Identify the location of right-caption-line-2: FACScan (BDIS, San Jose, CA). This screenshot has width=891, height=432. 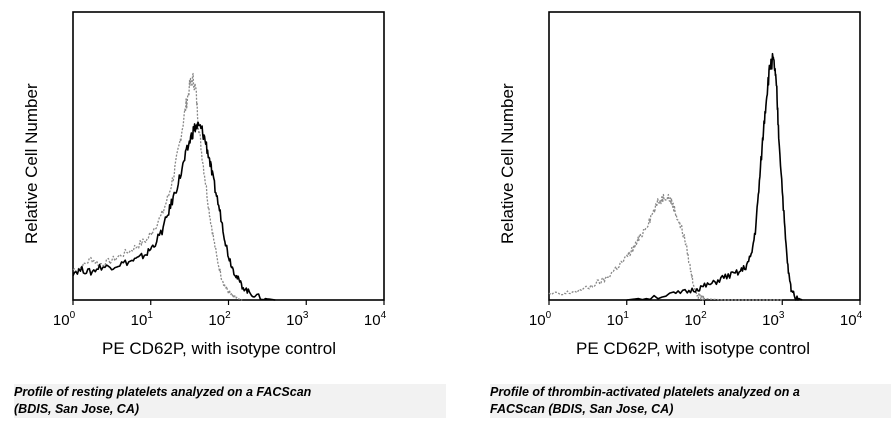
(582, 409).